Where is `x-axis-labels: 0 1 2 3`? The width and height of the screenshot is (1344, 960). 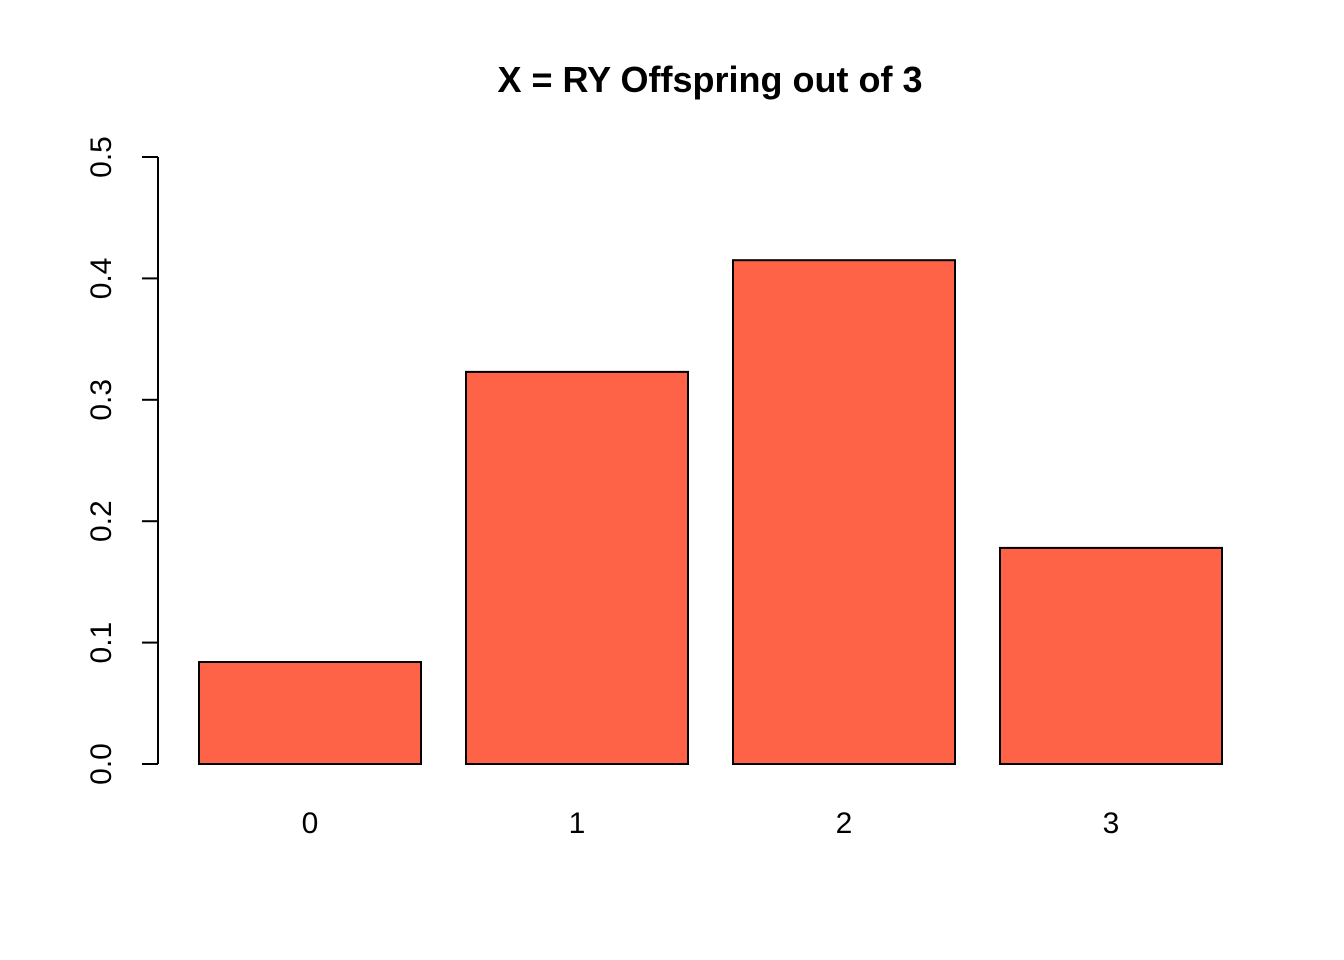
x-axis-labels: 0 1 2 3 is located at coordinates (711, 823).